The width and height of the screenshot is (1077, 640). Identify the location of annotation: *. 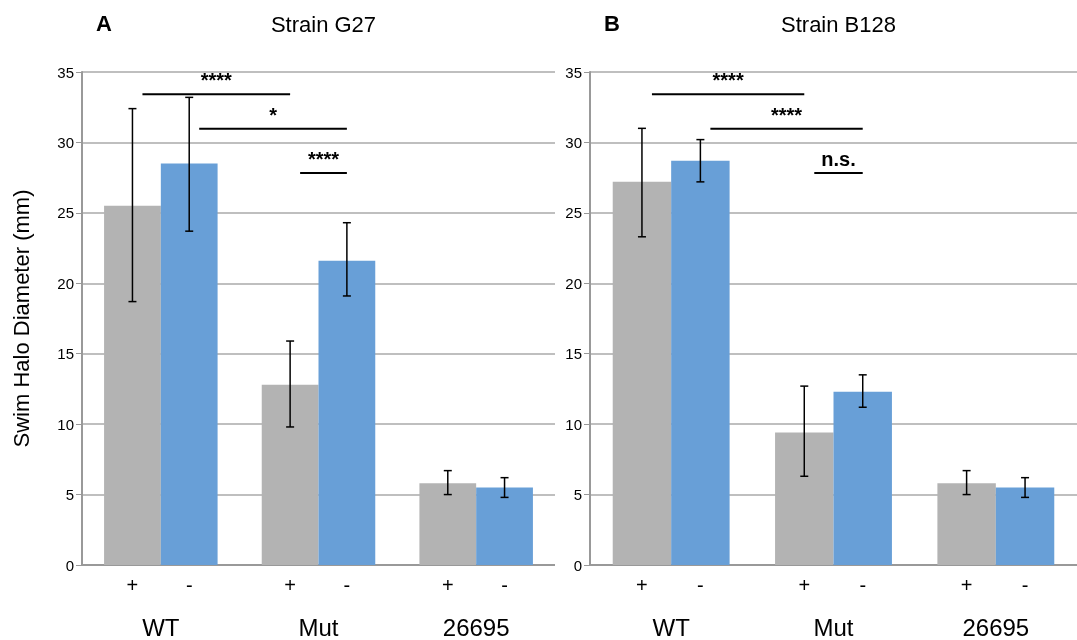
(273, 114).